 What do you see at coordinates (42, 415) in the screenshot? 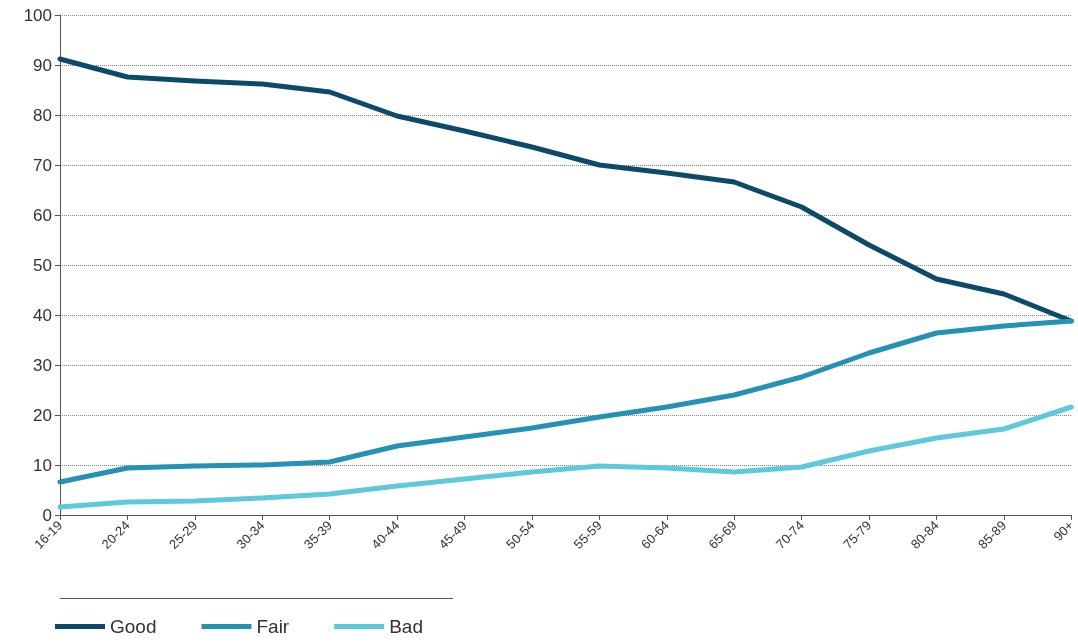
I see `y-tick-label: 20` at bounding box center [42, 415].